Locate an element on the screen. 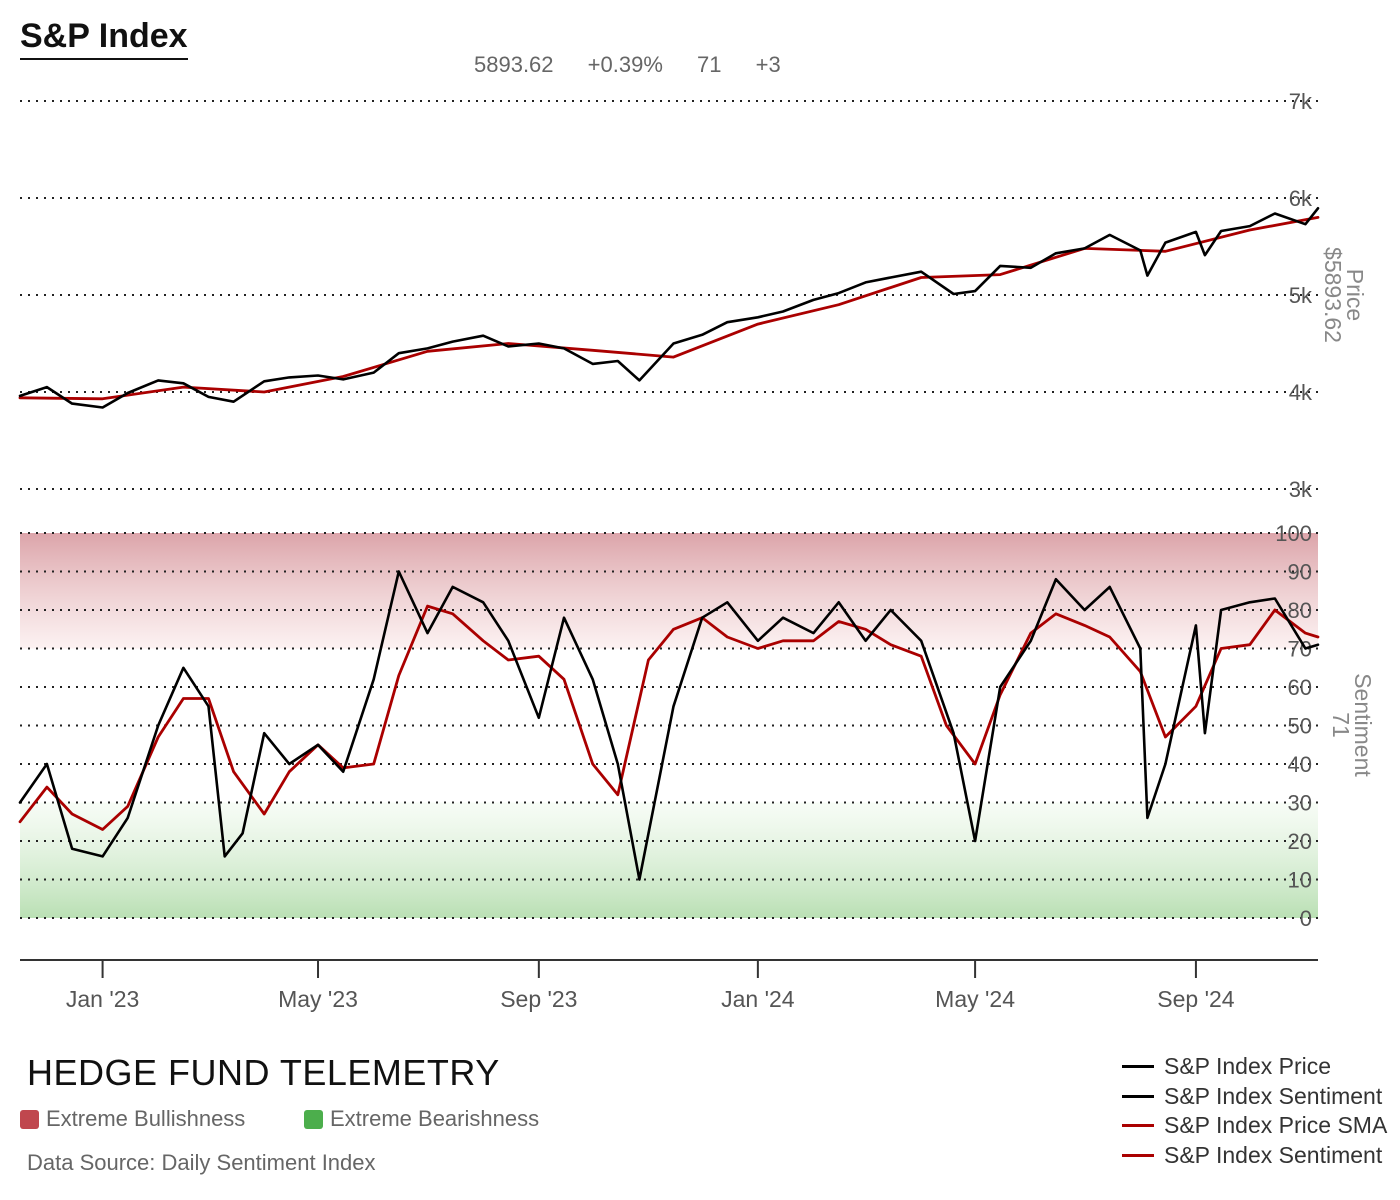 This screenshot has height=1200, width=1400. header-stats: 5893.62 +0.39% 71 +3 is located at coordinates (641, 65).